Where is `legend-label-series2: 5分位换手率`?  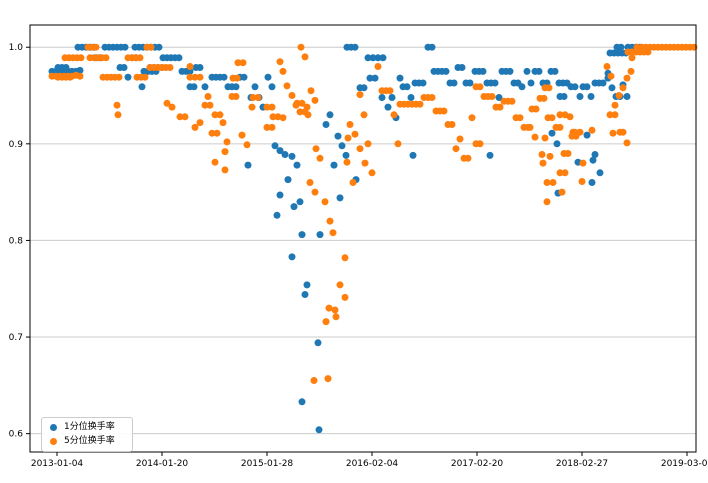 legend-label-series2: 5分位换手率 is located at coordinates (89, 441).